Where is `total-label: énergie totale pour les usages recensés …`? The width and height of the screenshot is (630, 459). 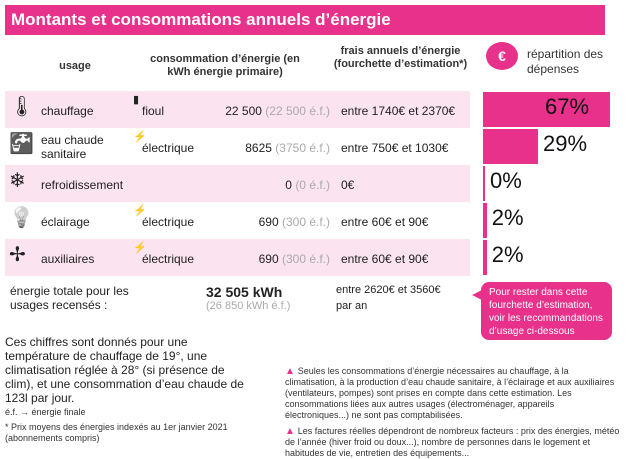
total-label: énergie totale pour les usages recensés … is located at coordinates (69, 298).